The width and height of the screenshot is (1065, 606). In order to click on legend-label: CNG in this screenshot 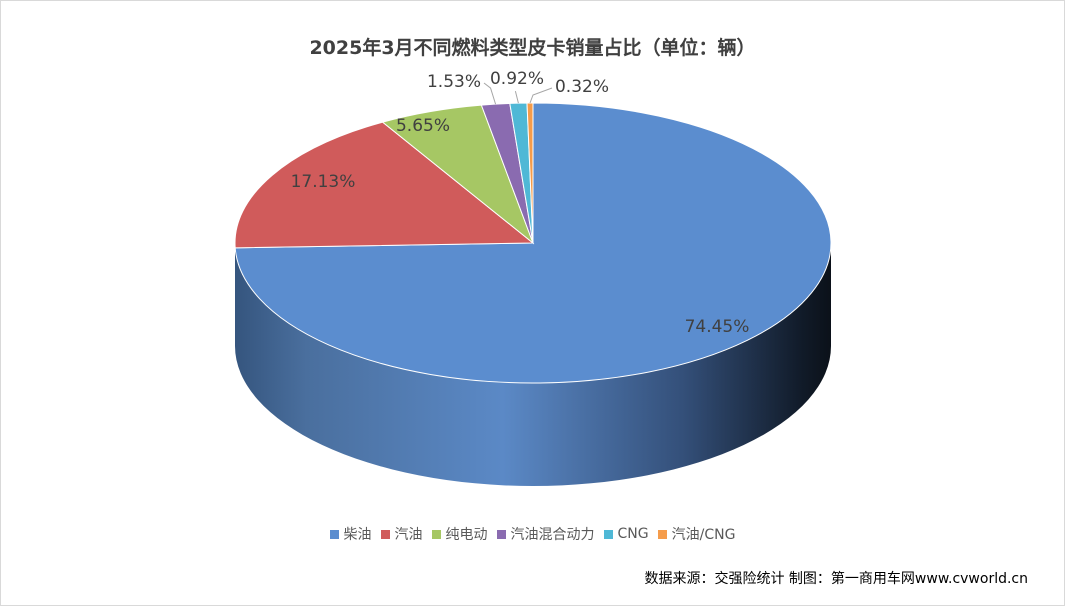, I will do `click(633, 534)`.